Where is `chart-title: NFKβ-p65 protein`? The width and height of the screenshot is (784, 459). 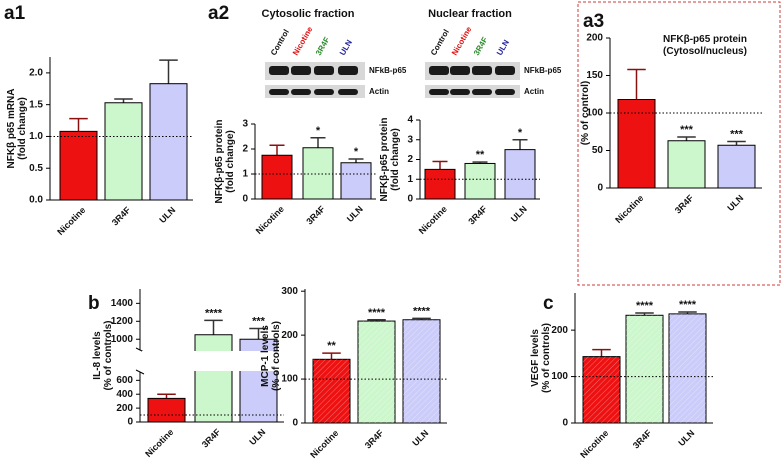
chart-title: NFKβ-p65 protein is located at coordinates (705, 39).